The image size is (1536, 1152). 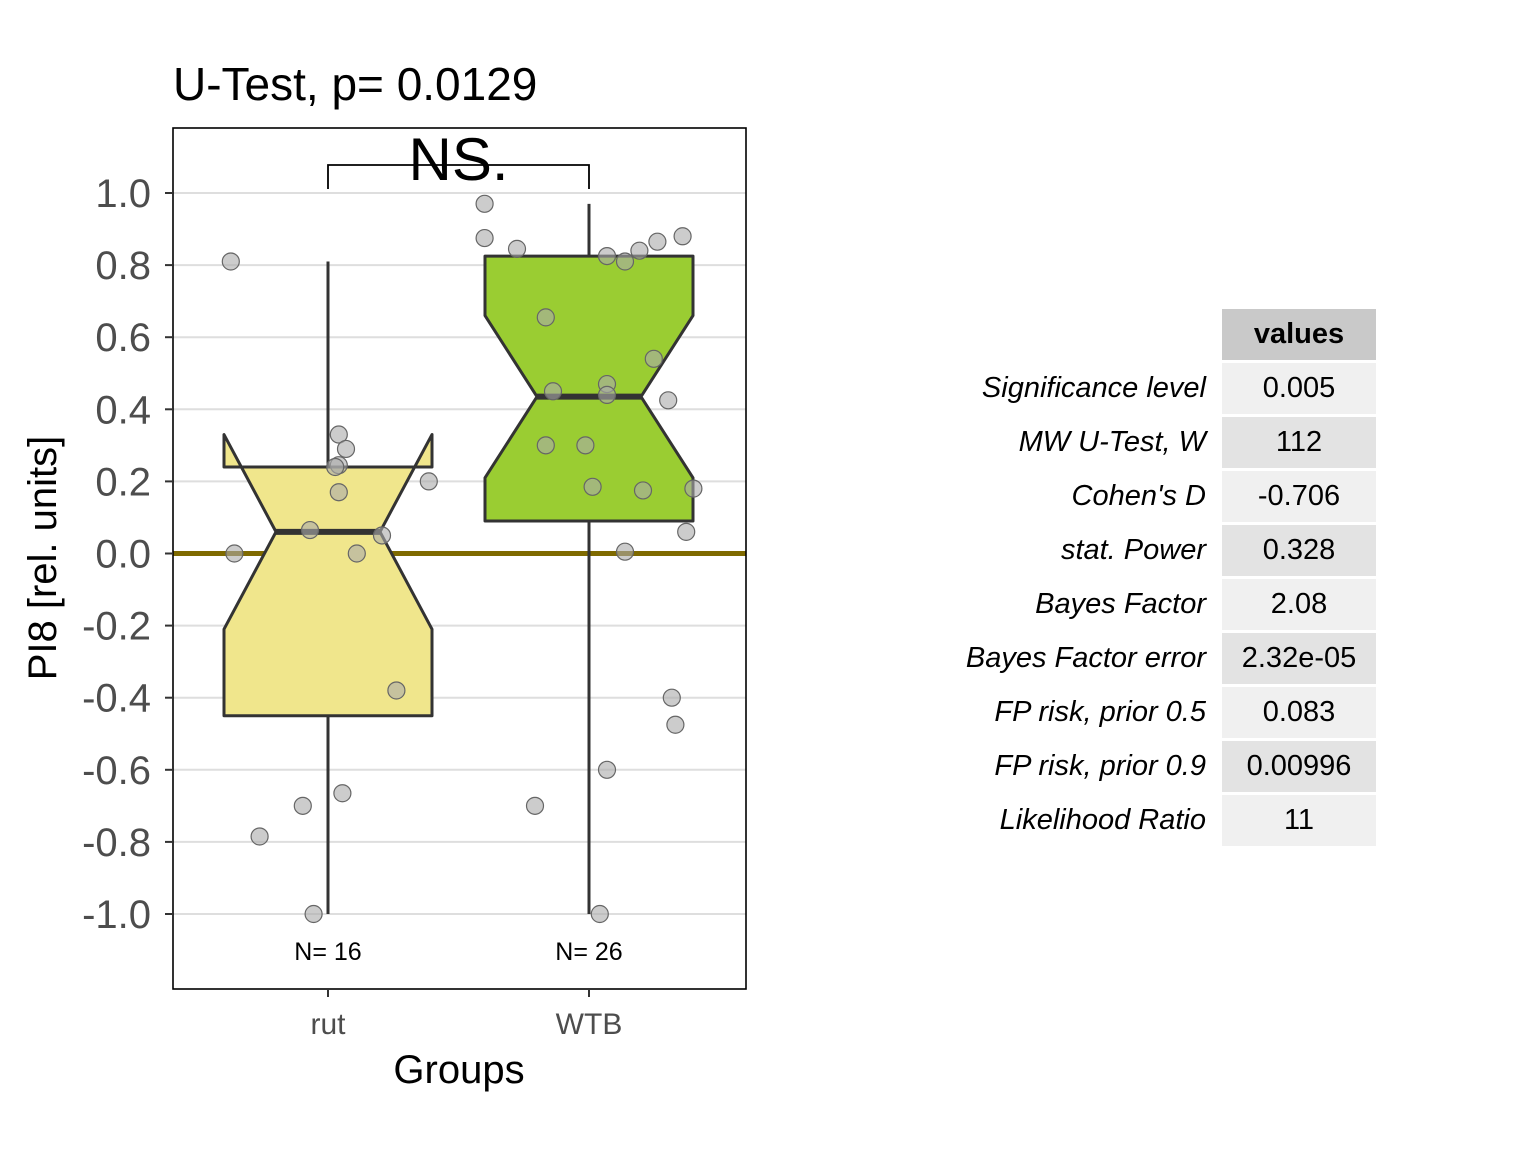 I want to click on significance-bracket: NS., so click(x=458, y=159).